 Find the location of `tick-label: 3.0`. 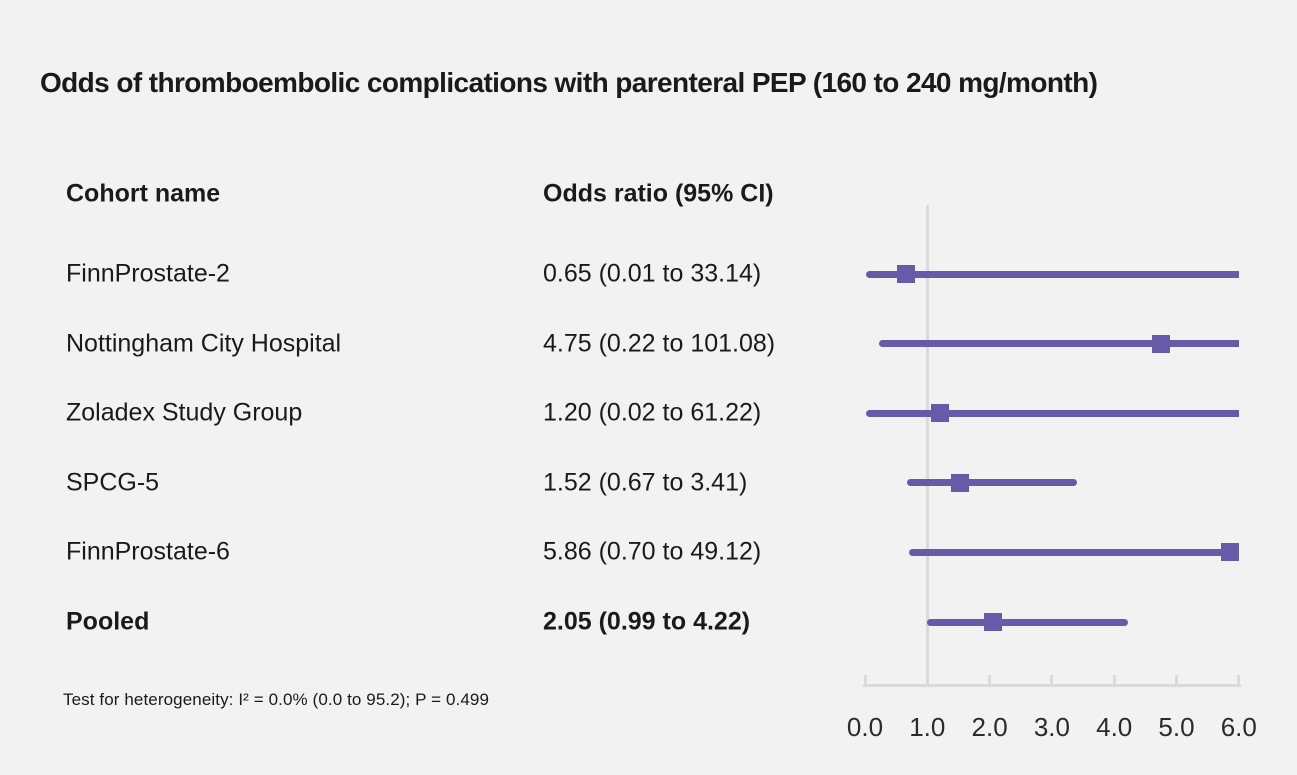

tick-label: 3.0 is located at coordinates (1051, 727).